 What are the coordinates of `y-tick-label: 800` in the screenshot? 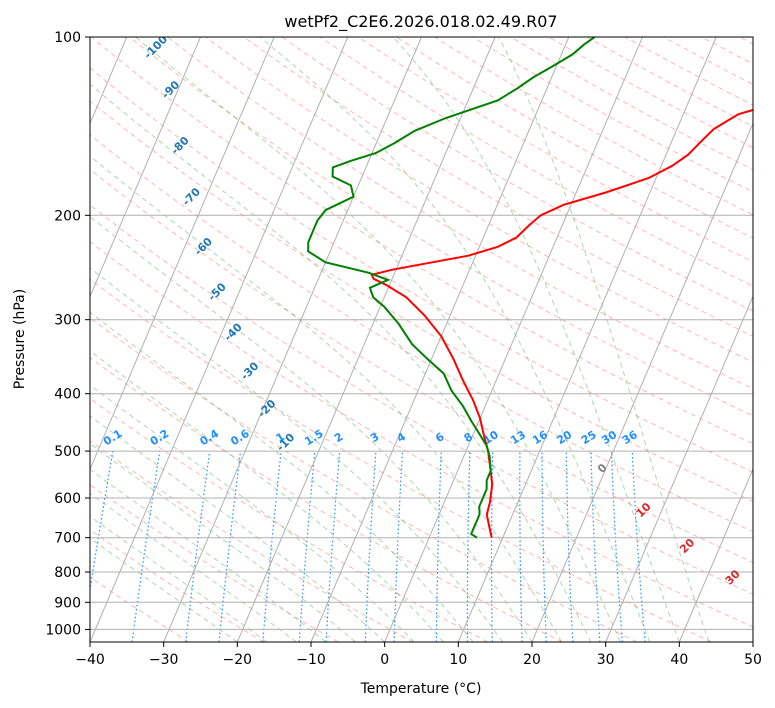 It's located at (67, 573).